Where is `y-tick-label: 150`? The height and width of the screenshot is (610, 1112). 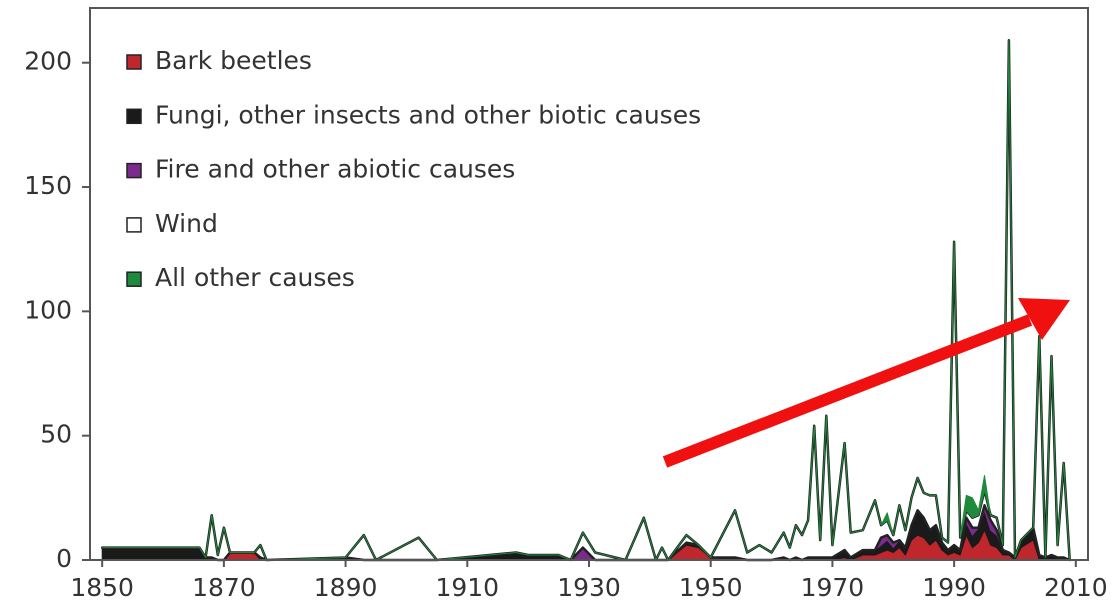 y-tick-label: 150 is located at coordinates (48, 185).